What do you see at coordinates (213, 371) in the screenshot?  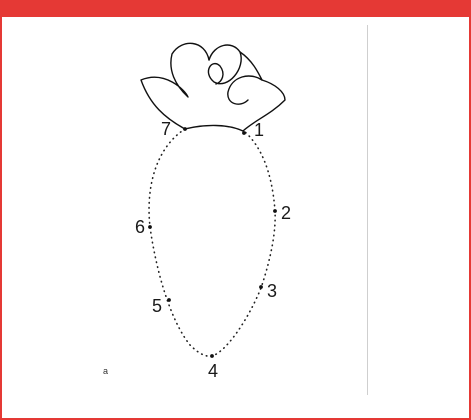 I see `dot-label-4: 4` at bounding box center [213, 371].